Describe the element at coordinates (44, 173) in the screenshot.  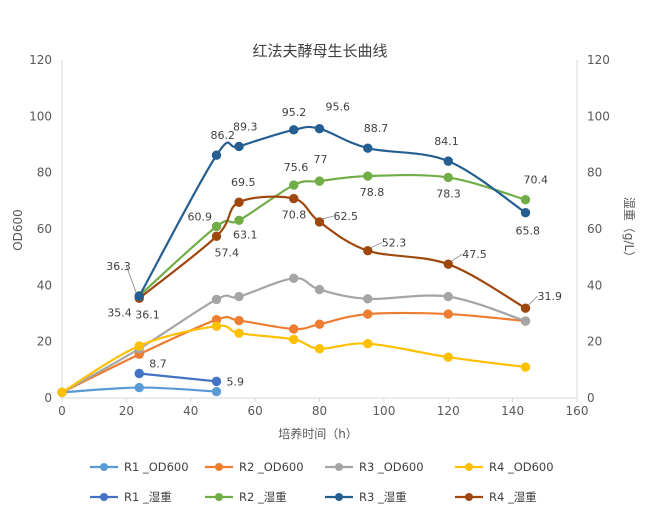
I see `y-tick-label: 80` at that location.